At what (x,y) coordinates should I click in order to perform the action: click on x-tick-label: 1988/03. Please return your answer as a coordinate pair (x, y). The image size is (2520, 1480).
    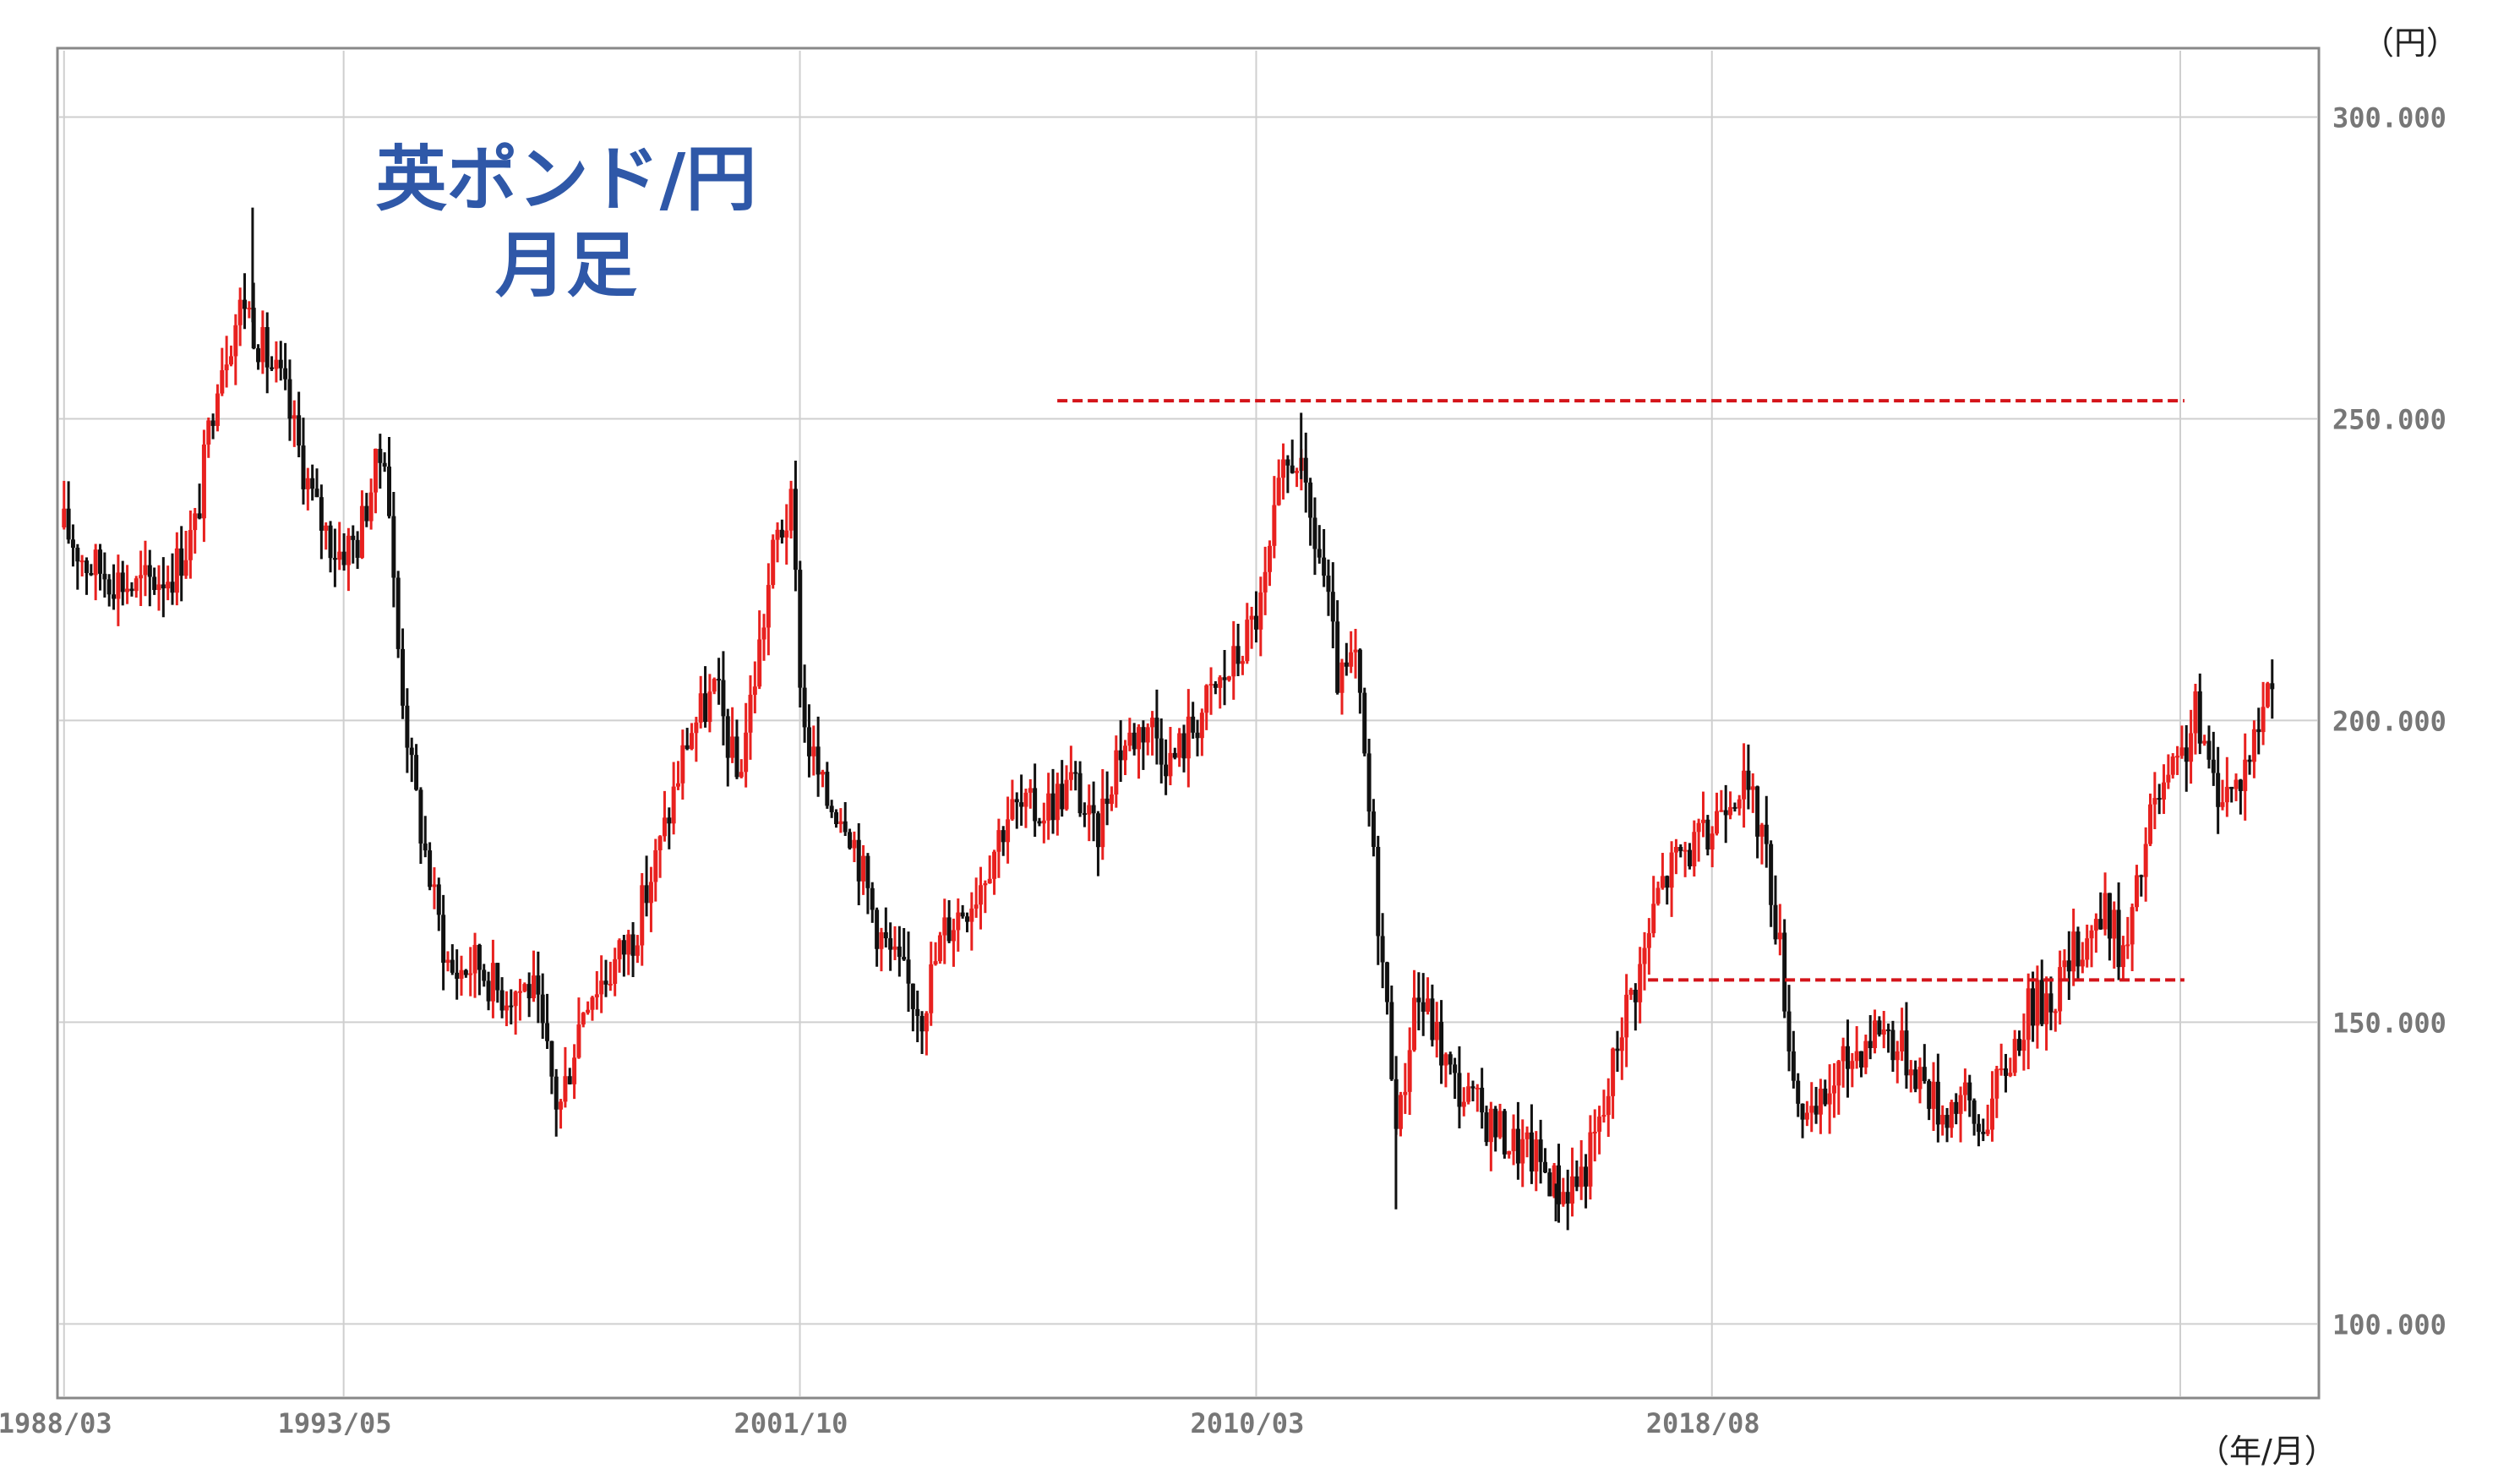
    Looking at the image, I should click on (56, 1423).